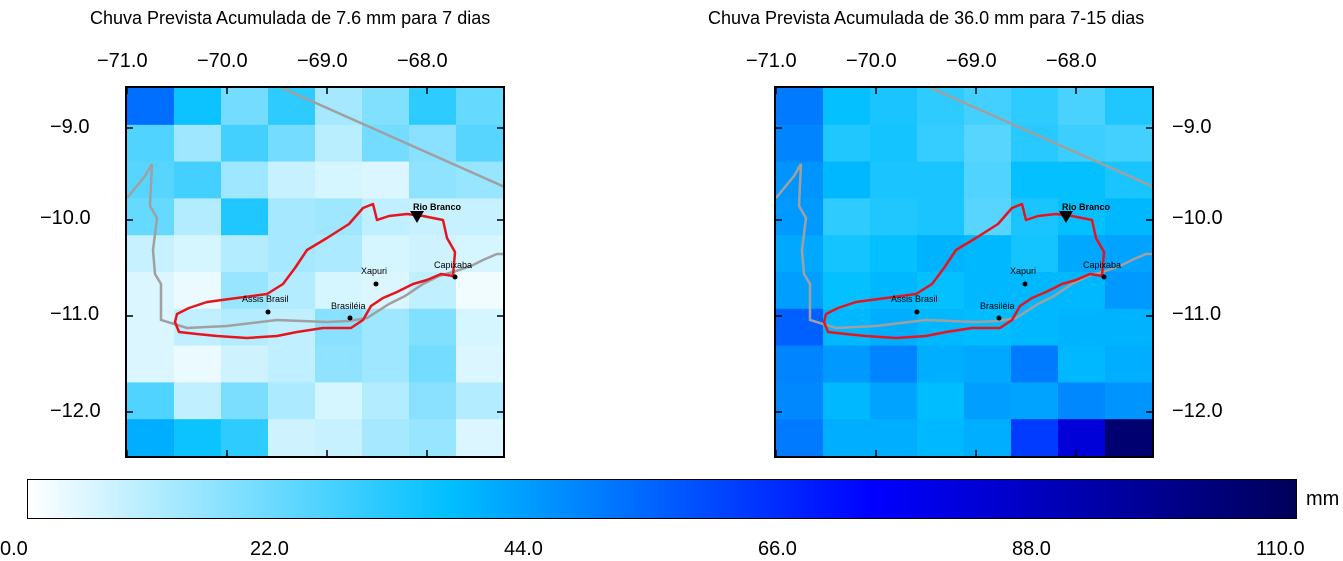  Describe the element at coordinates (523, 549) in the screenshot. I see `colorbar-tick-label: 44.0` at that location.